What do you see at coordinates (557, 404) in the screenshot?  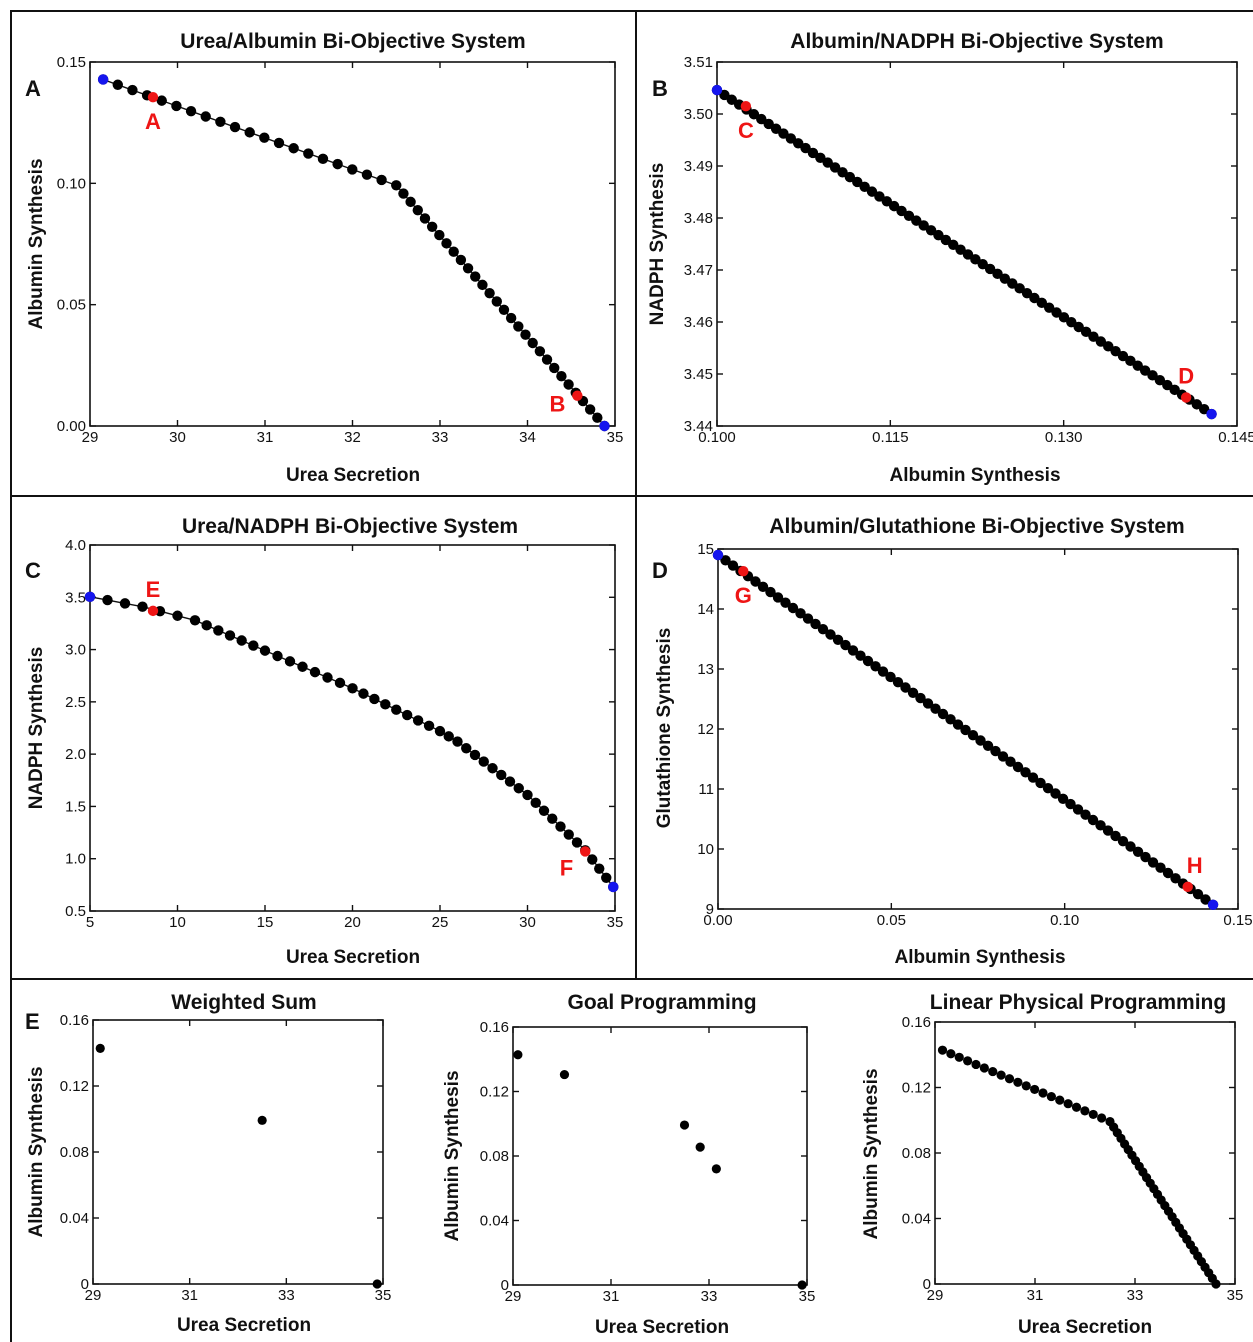 I see `highlight-label: B` at bounding box center [557, 404].